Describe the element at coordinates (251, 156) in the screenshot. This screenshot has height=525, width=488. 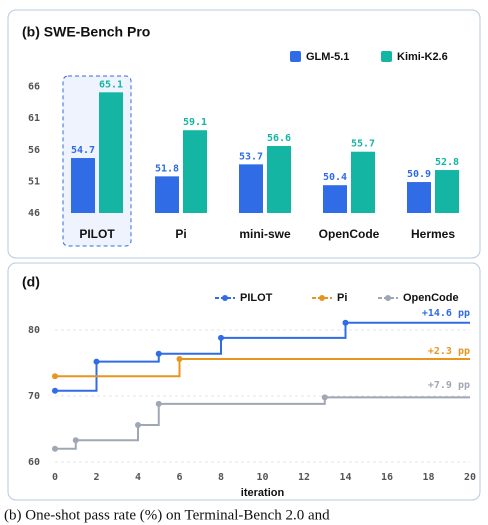
I see `value-label: 53.7` at that location.